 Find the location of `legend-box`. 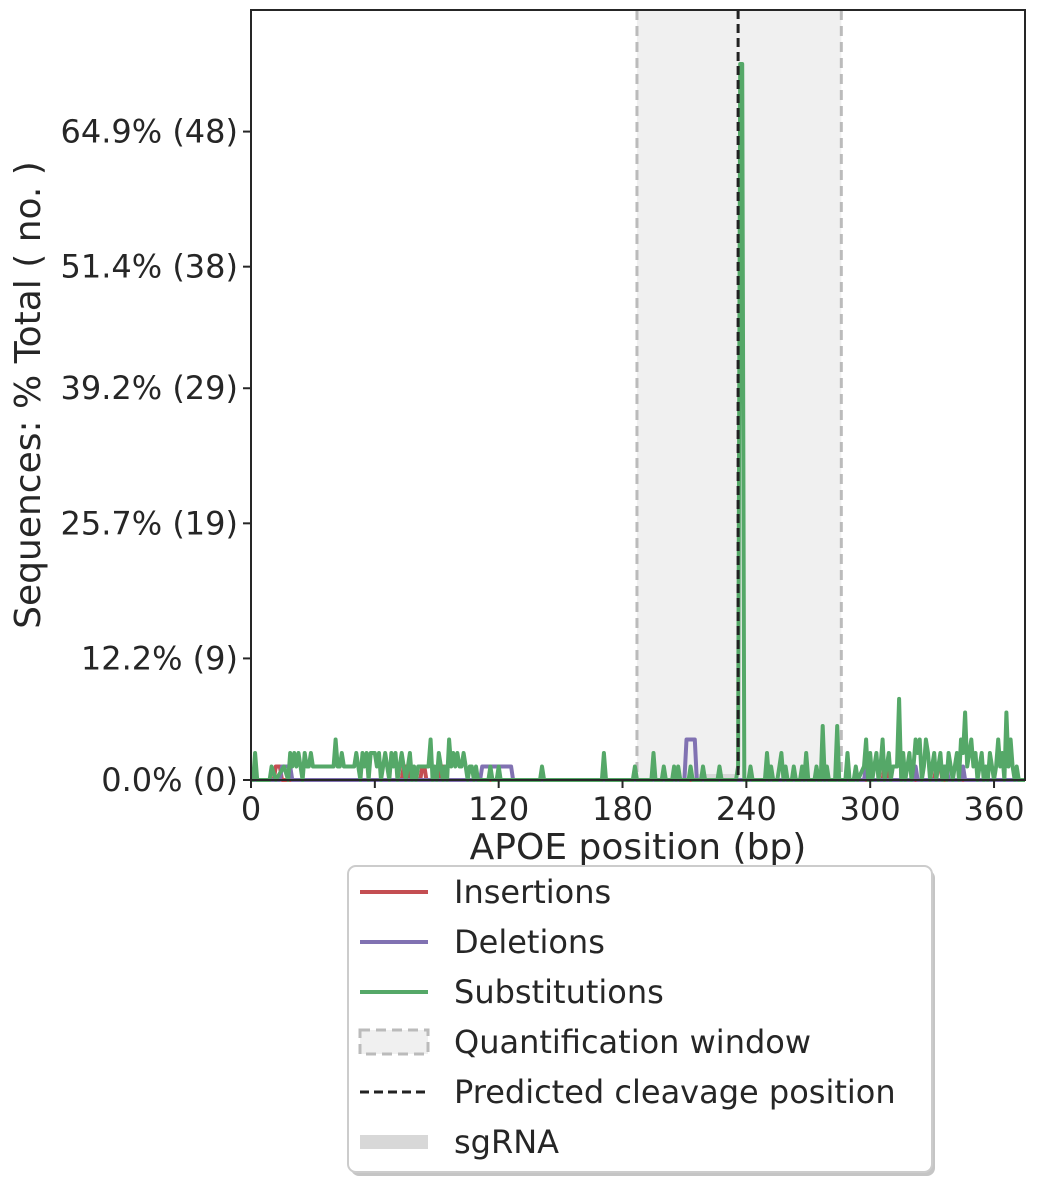

legend-box is located at coordinates (640, 1019).